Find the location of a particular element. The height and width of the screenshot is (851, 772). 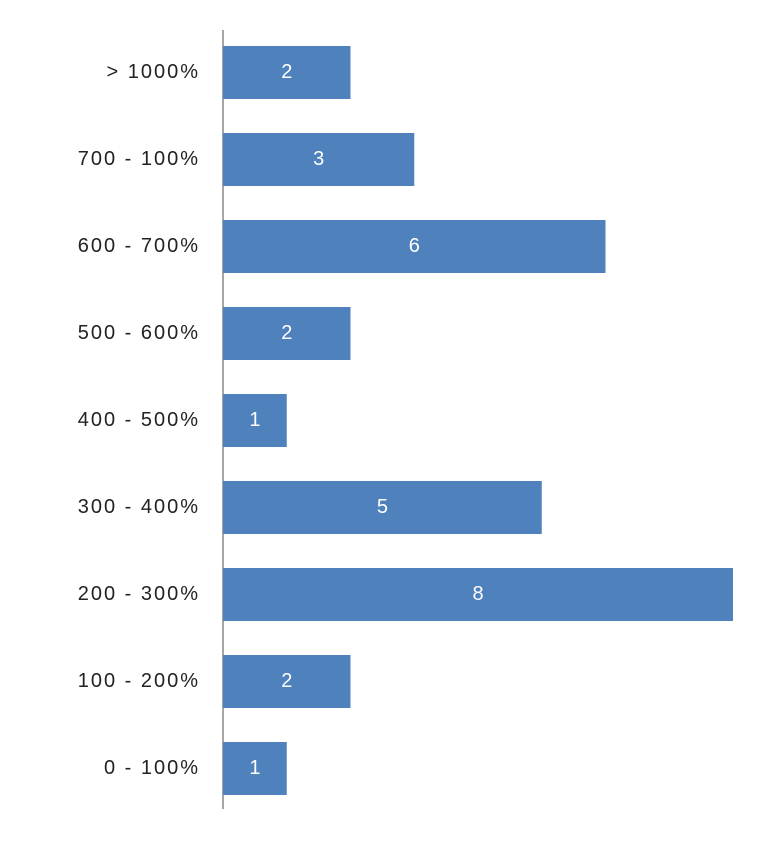

data-label: 5 is located at coordinates (382, 507).